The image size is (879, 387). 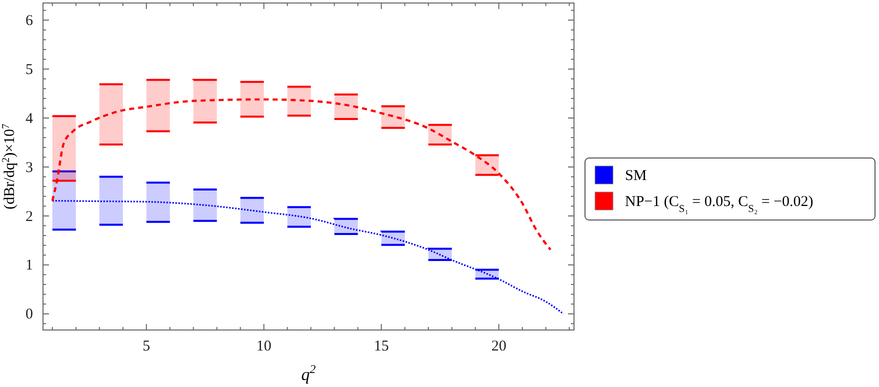 I want to click on y-tick-label: 1, so click(x=29, y=266).